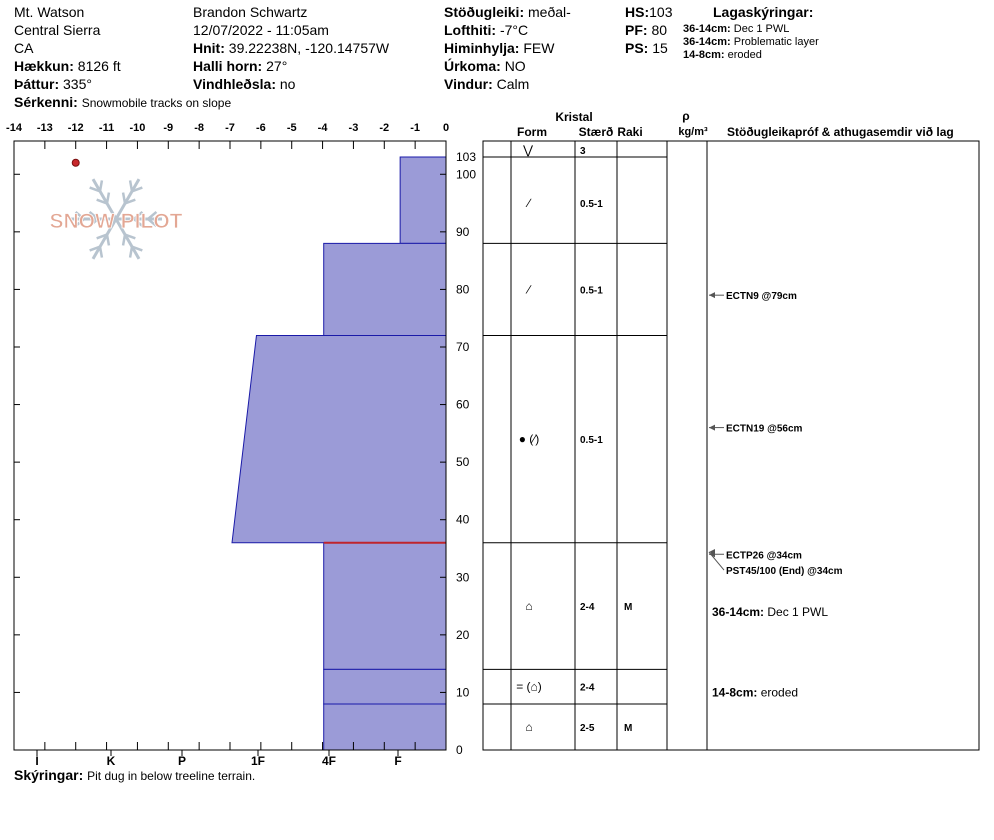 This screenshot has width=994, height=840. I want to click on header-size: Stærð, so click(596, 132).